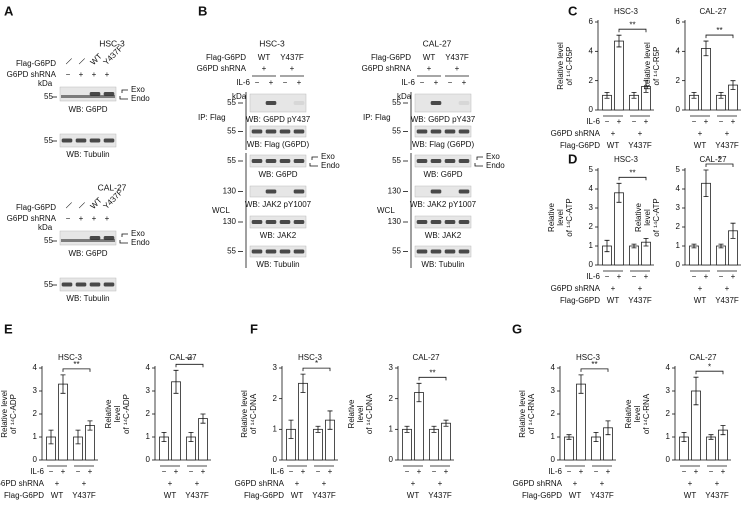  Describe the element at coordinates (560, 66) in the screenshot. I see `y-axis-label: Relative level` at that location.